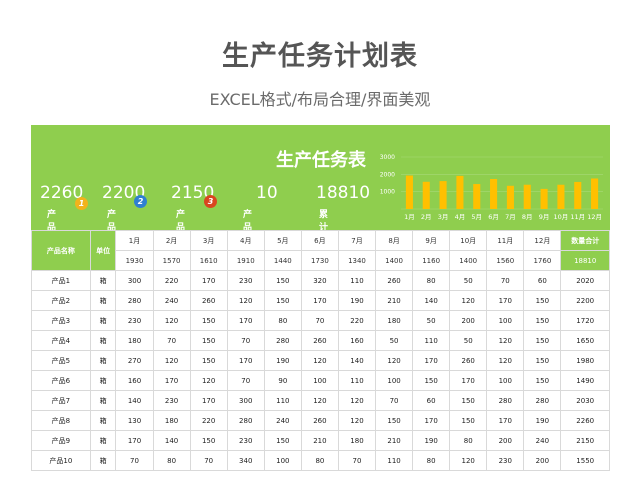 The height and width of the screenshot is (485, 640). What do you see at coordinates (134, 360) in the screenshot?
I see `quantity-cell: 270` at bounding box center [134, 360].